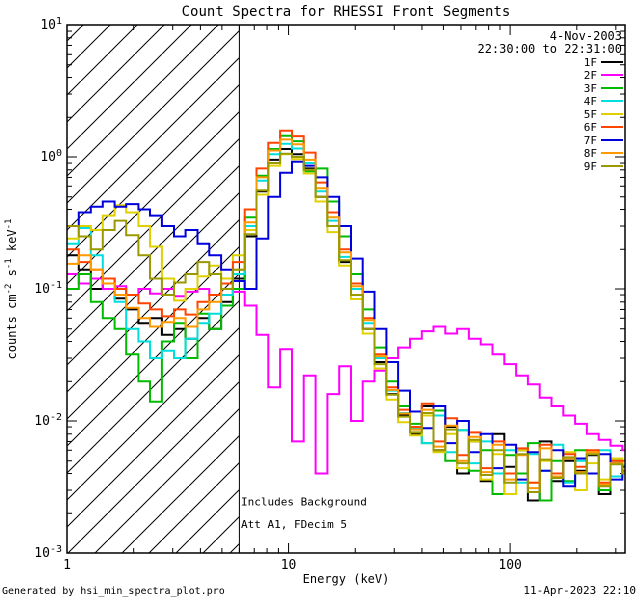 Image resolution: width=640 pixels, height=600 pixels. Describe the element at coordinates (67, 565) in the screenshot. I see `x-tick-label: 1` at that location.